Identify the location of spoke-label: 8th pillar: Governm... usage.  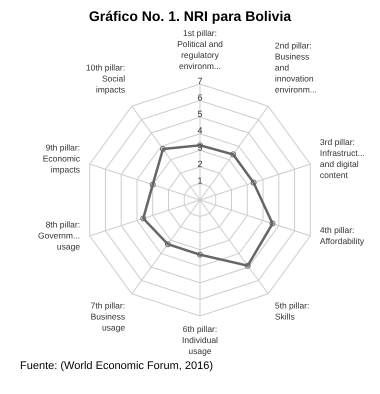
(59, 235).